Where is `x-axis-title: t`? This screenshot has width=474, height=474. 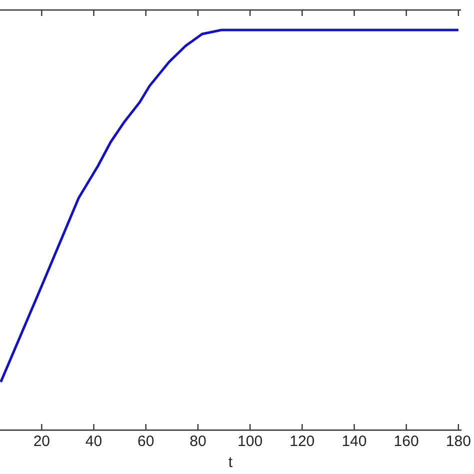
x-axis-title: t is located at coordinates (231, 463).